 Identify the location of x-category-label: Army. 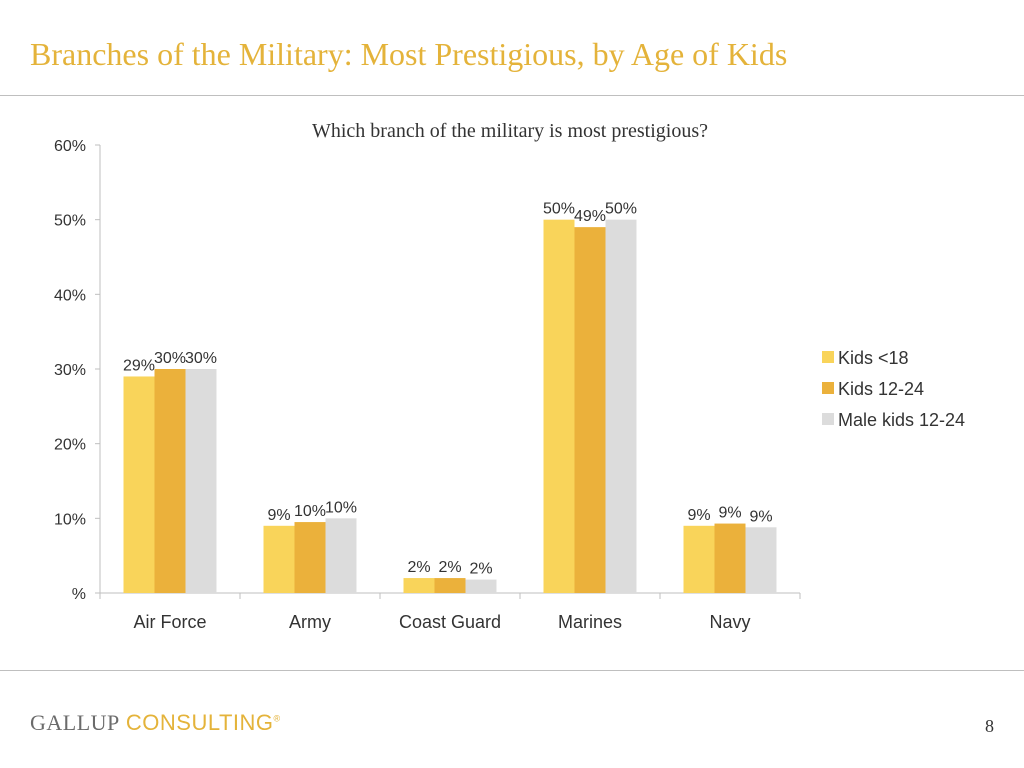
(310, 622).